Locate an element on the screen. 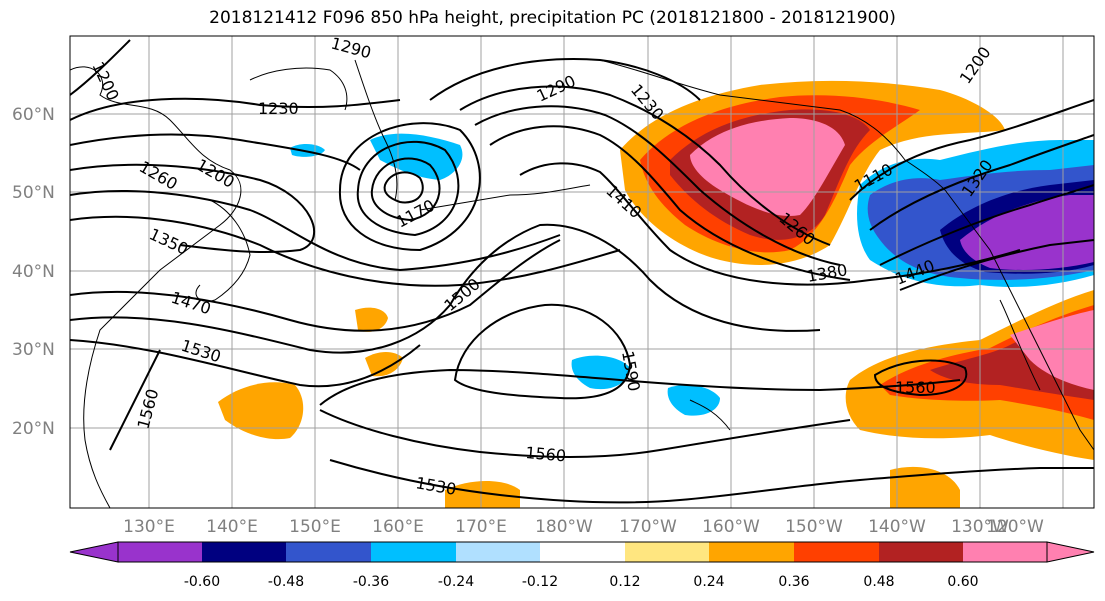 This screenshot has height=601, width=1105. contour-west-coast is located at coordinates (971, 150).